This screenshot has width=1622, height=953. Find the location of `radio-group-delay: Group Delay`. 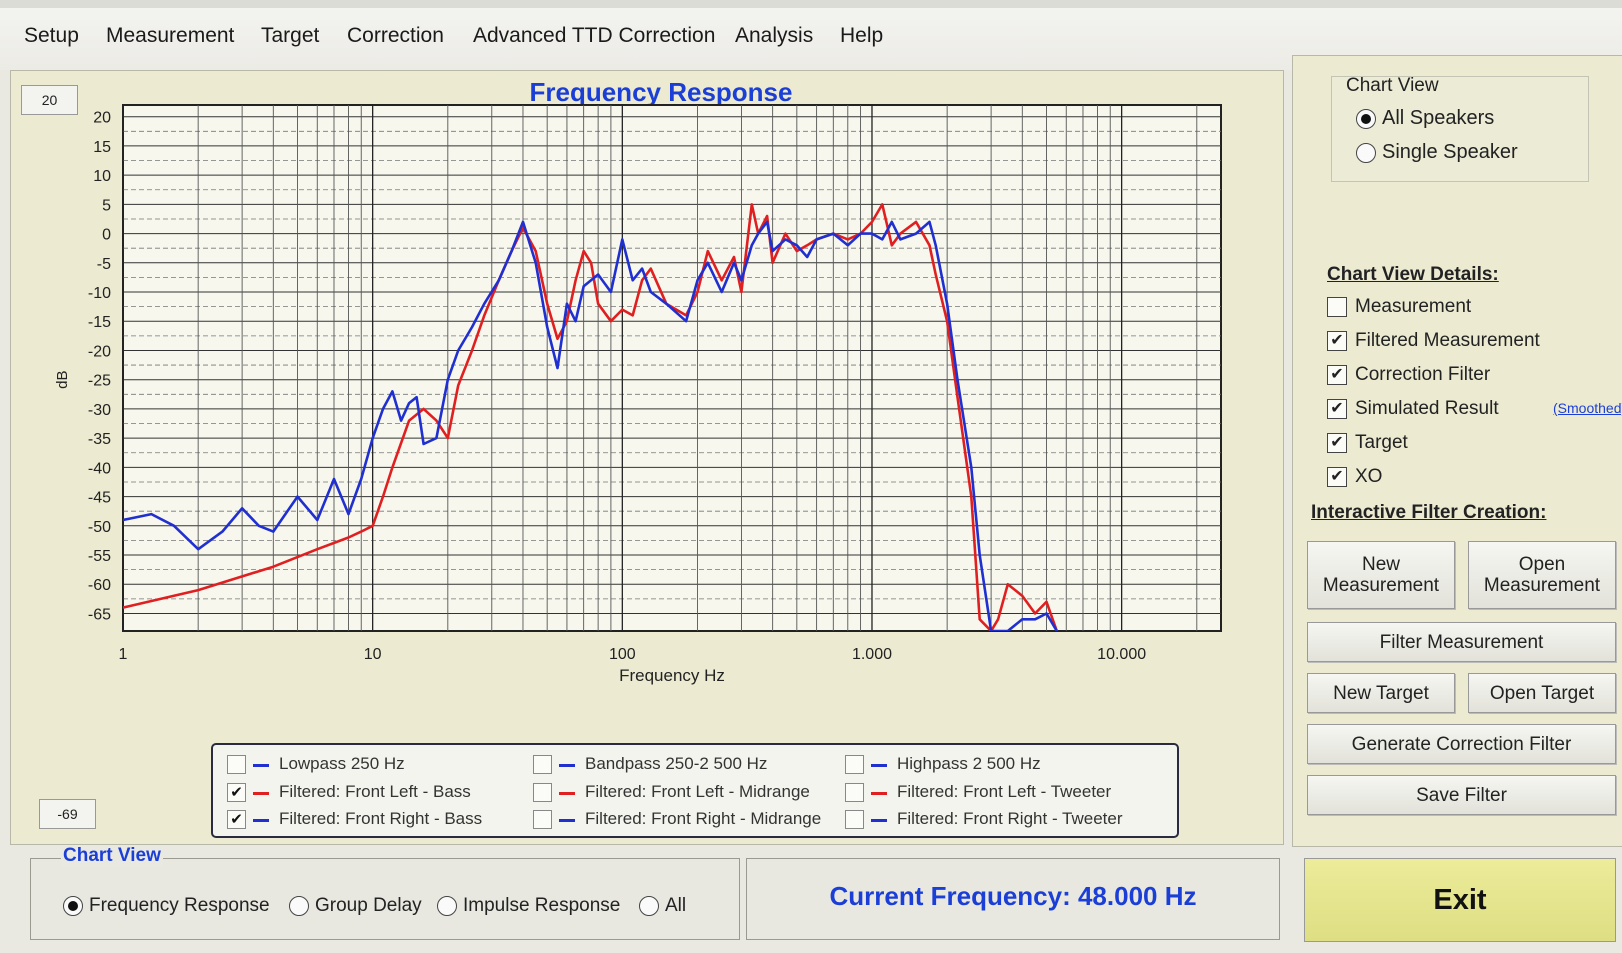

radio-group-delay: Group Delay is located at coordinates (355, 907).